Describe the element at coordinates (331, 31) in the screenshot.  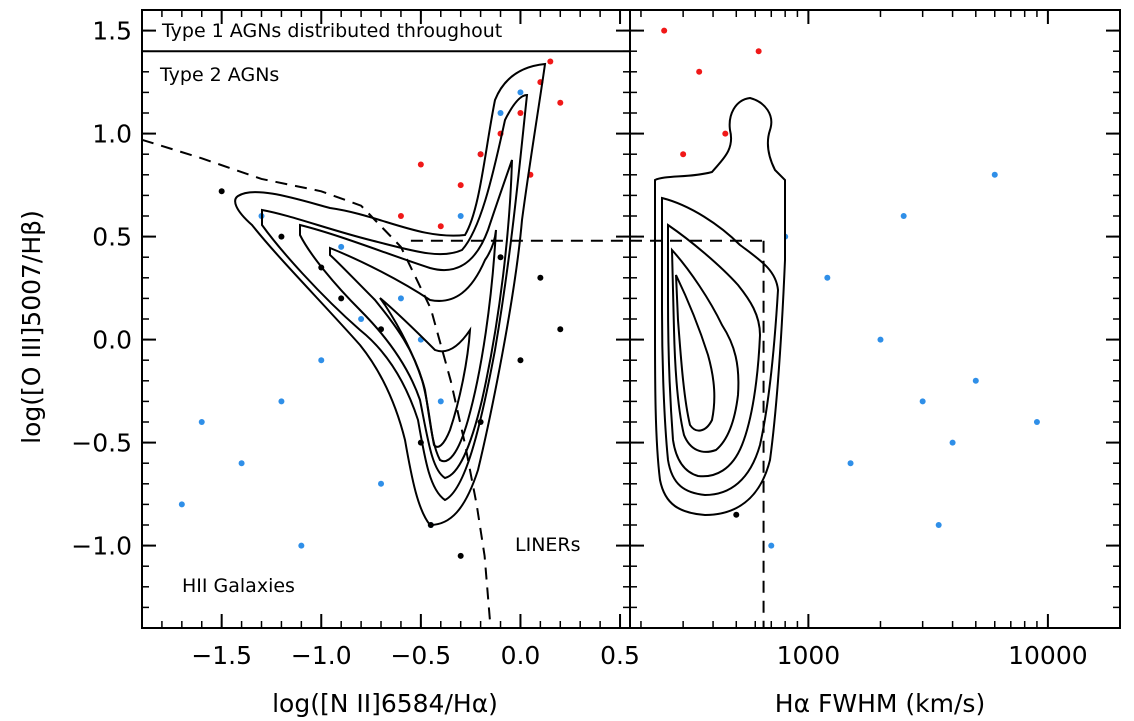
I see `type1-annotation: Type 1 AGNs distributed throughout` at that location.